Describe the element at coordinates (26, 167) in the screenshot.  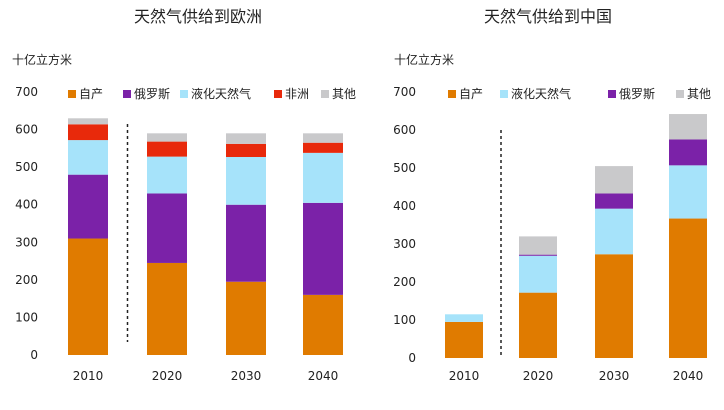
I see `europe-y-tick-label: 500` at that location.